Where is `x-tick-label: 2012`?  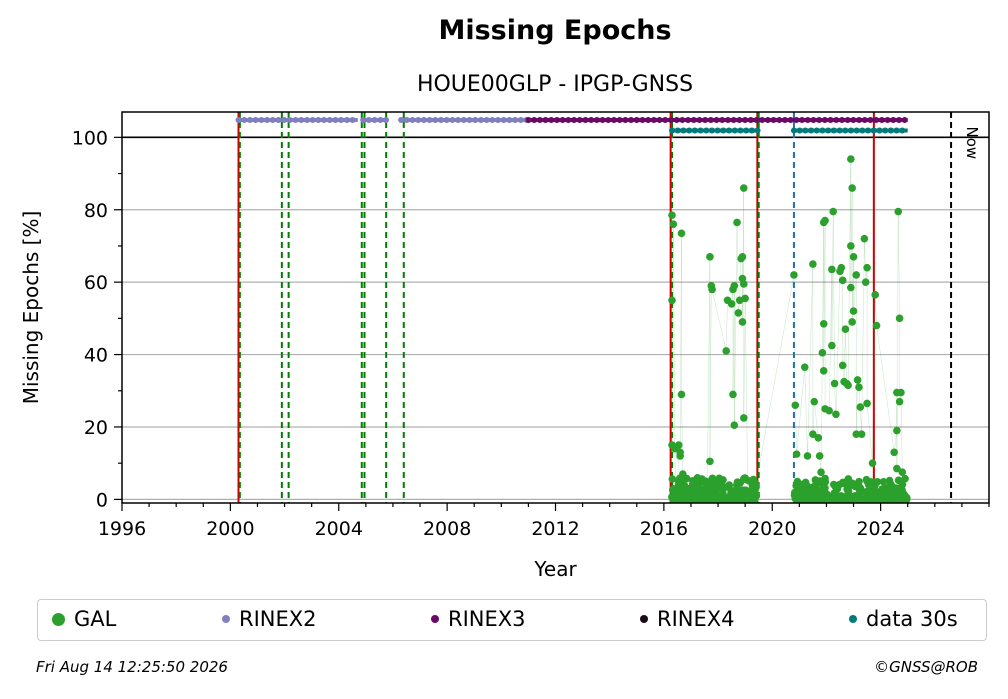 x-tick-label: 2012 is located at coordinates (555, 529).